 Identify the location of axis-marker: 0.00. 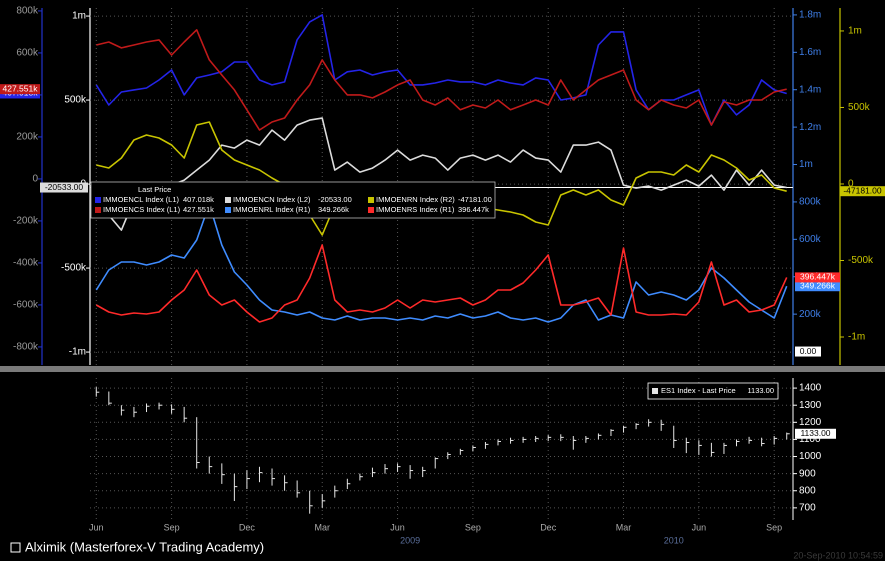
(808, 351).